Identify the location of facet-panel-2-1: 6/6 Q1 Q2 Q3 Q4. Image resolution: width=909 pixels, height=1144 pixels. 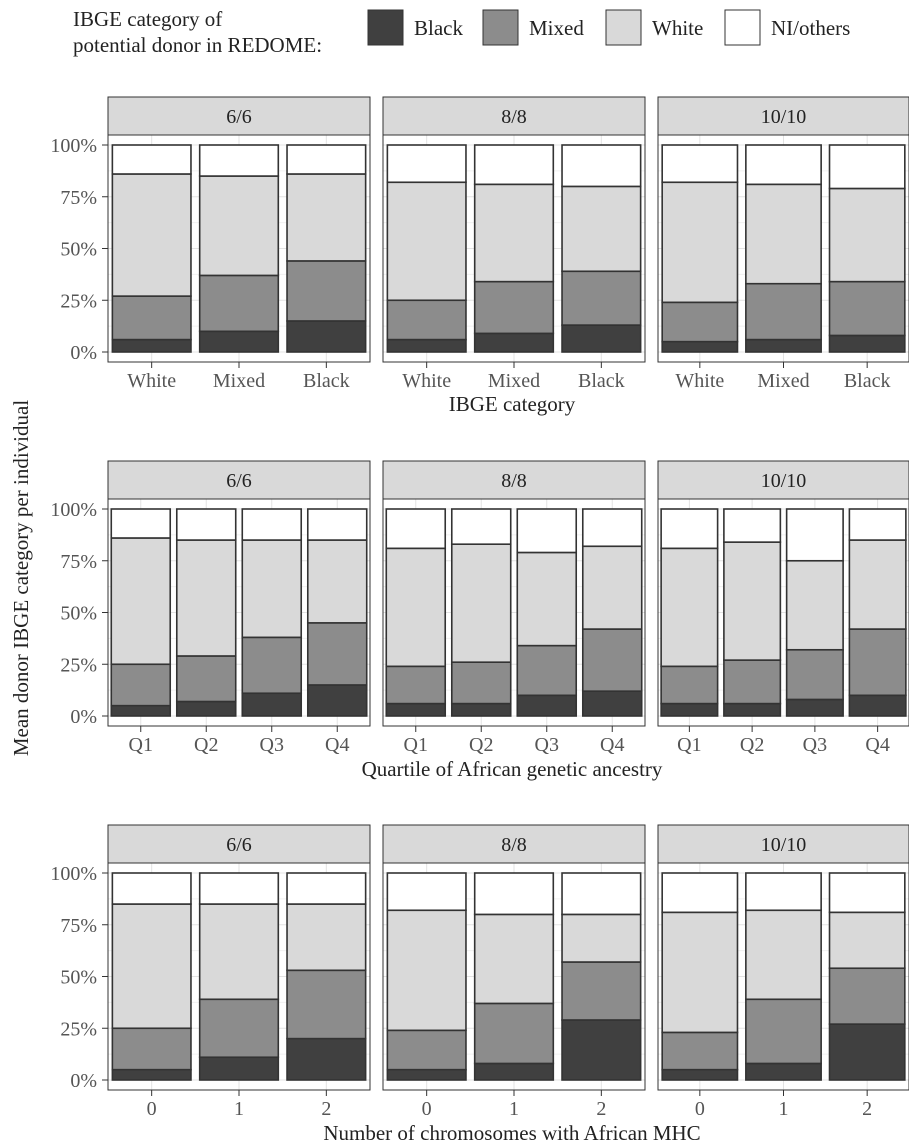
(239, 608).